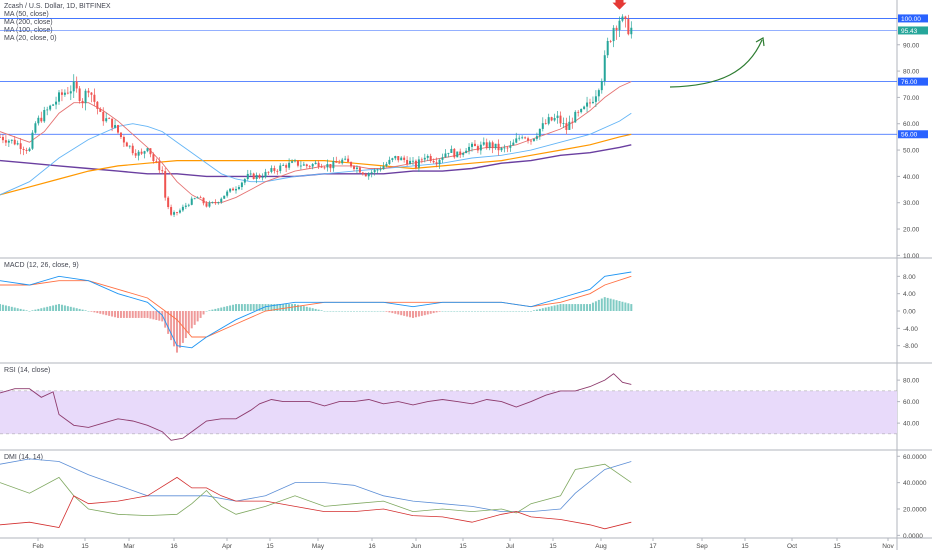  Describe the element at coordinates (510, 546) in the screenshot. I see `time-tick-label: Jul` at that location.